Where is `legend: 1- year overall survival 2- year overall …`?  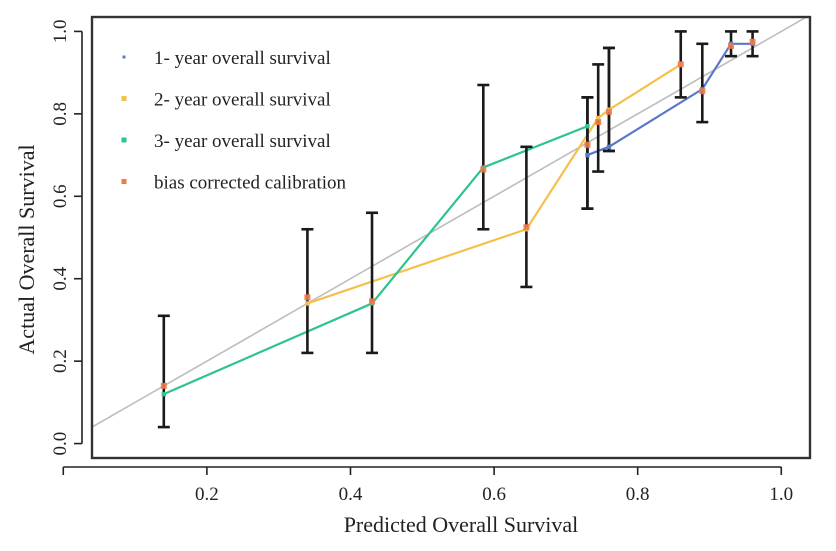
legend: 1- year overall survival 2- year overall … is located at coordinates (234, 121).